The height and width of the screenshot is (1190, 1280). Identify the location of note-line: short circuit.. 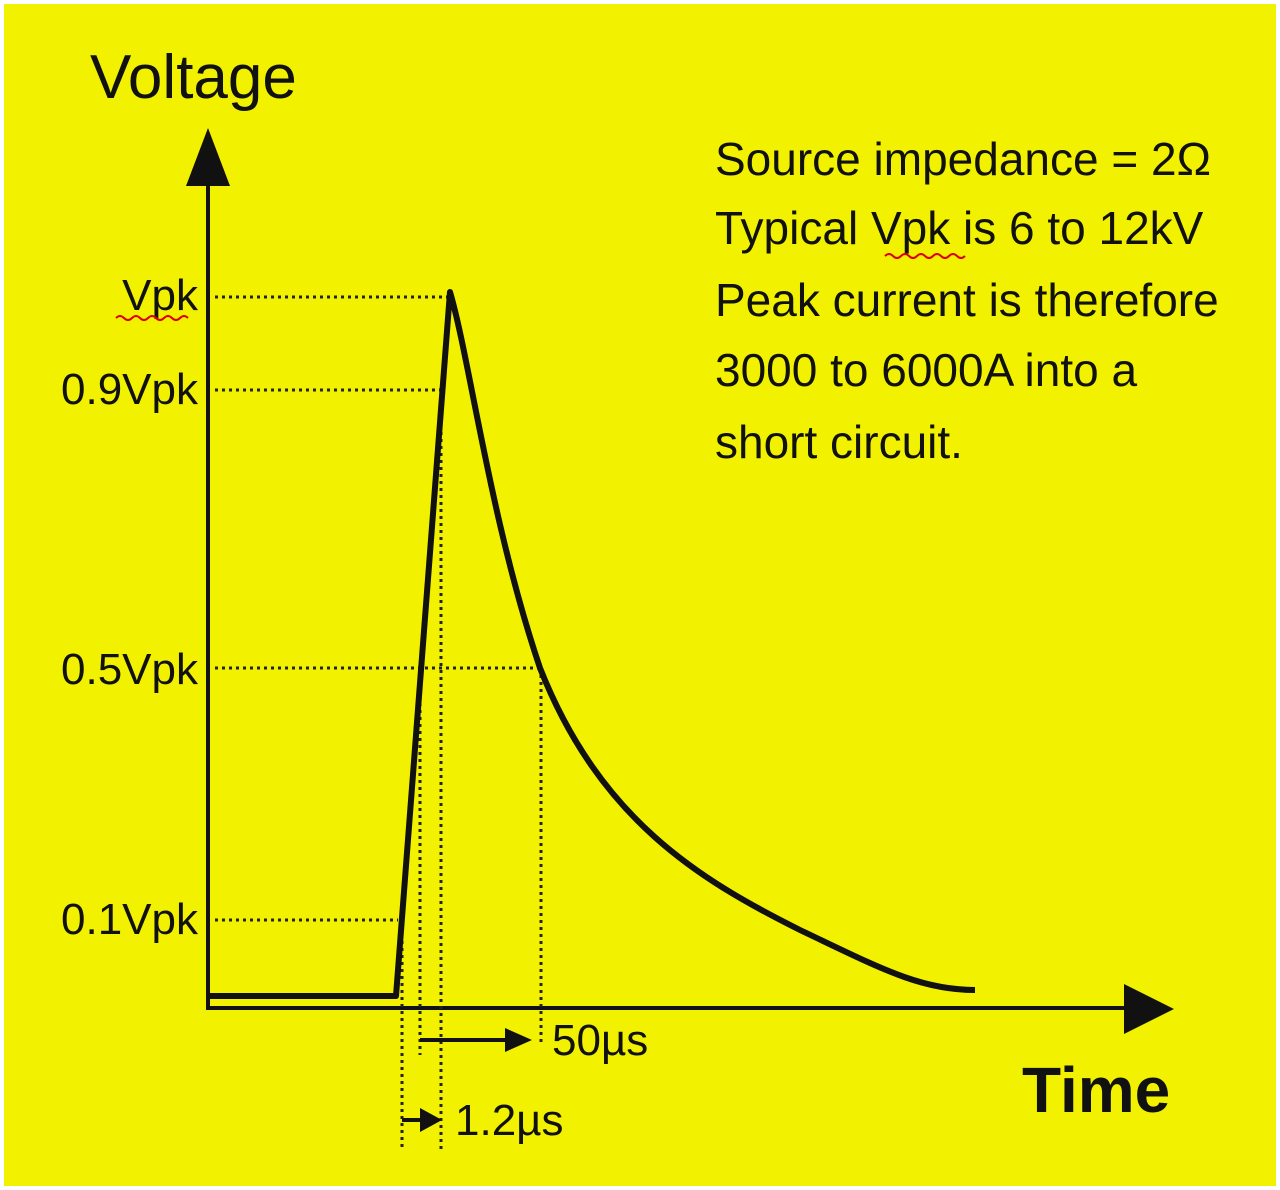
(839, 442).